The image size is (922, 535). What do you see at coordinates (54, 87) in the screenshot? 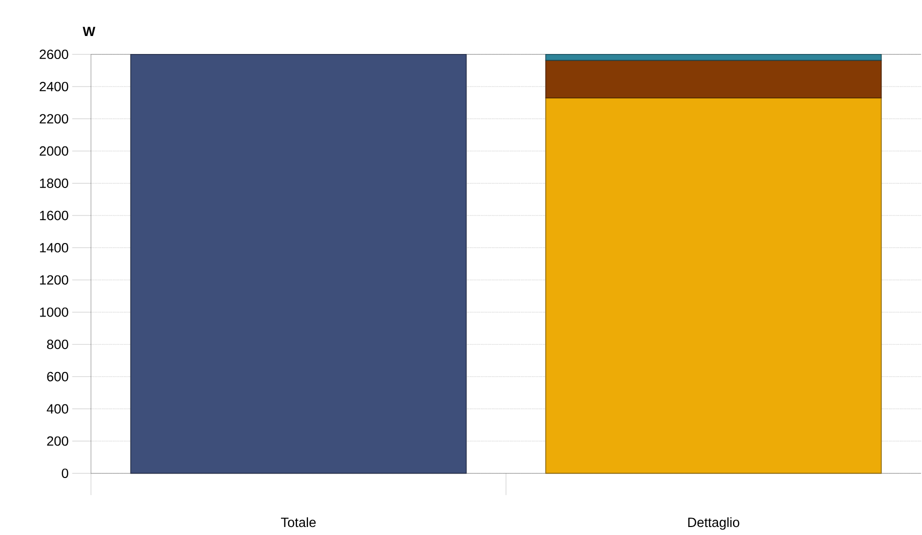
I see `y-tick-label: 2400` at bounding box center [54, 87].